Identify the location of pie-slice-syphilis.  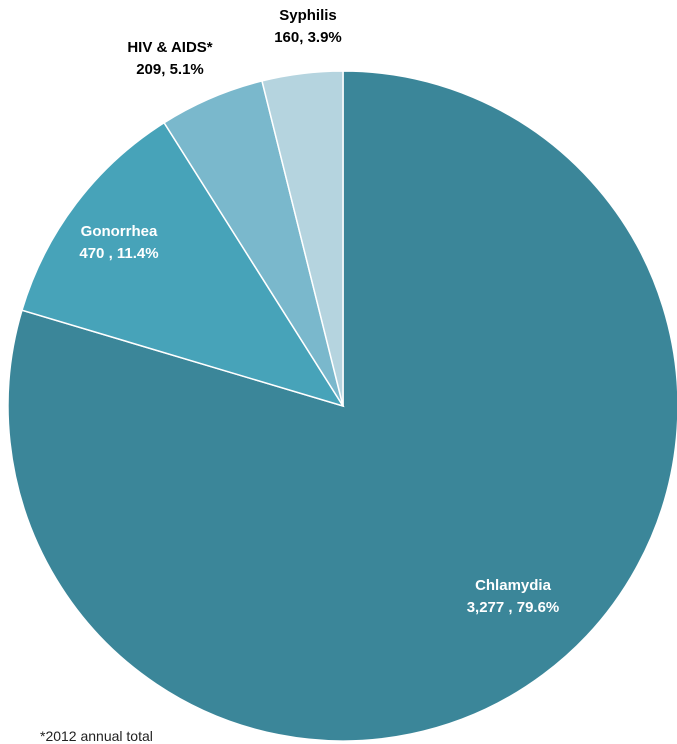
(302, 238).